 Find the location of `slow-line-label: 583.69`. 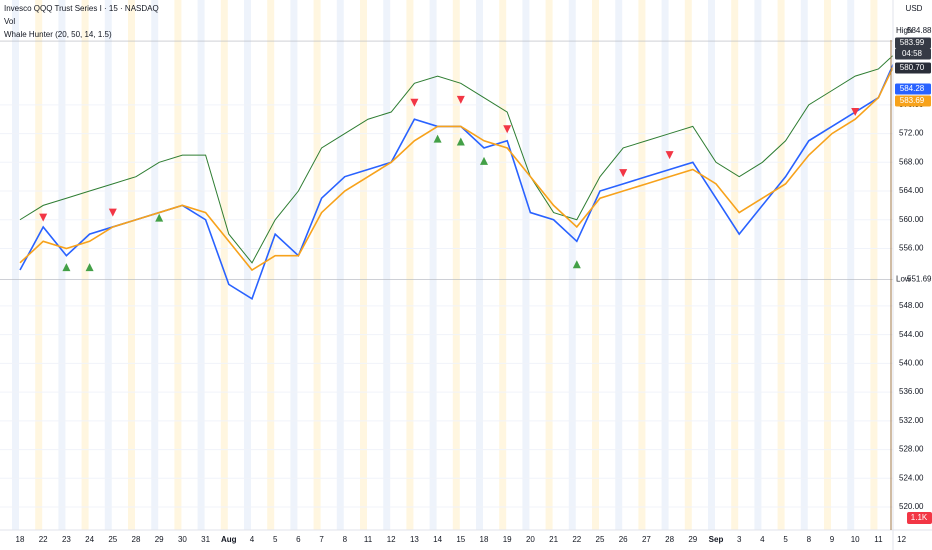

slow-line-label: 583.69 is located at coordinates (912, 100).